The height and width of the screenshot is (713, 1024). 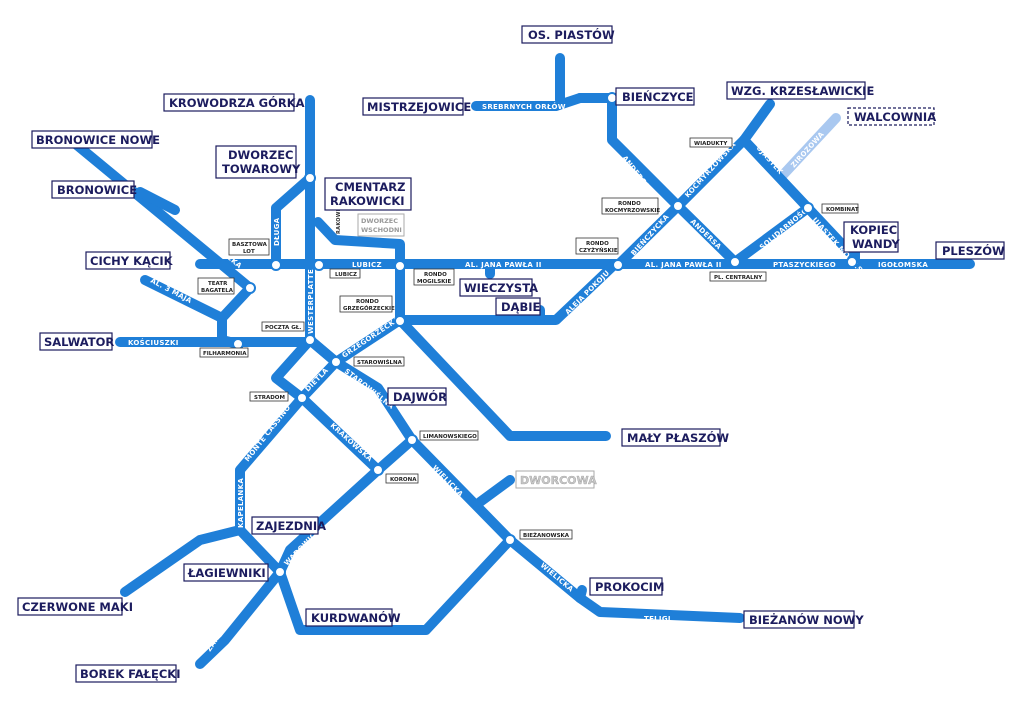 What do you see at coordinates (129, 260) in the screenshot?
I see `terminal-cichy-kacik: CICHY KĄCIK` at bounding box center [129, 260].